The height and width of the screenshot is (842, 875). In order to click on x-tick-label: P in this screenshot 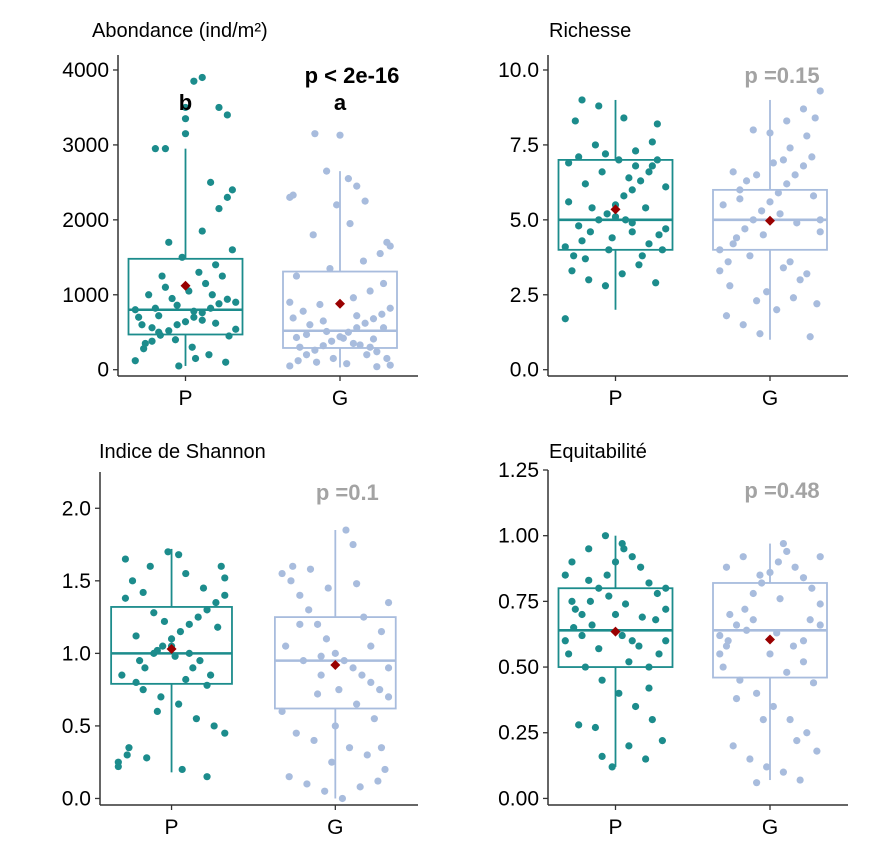, I will do `click(185, 398)`.